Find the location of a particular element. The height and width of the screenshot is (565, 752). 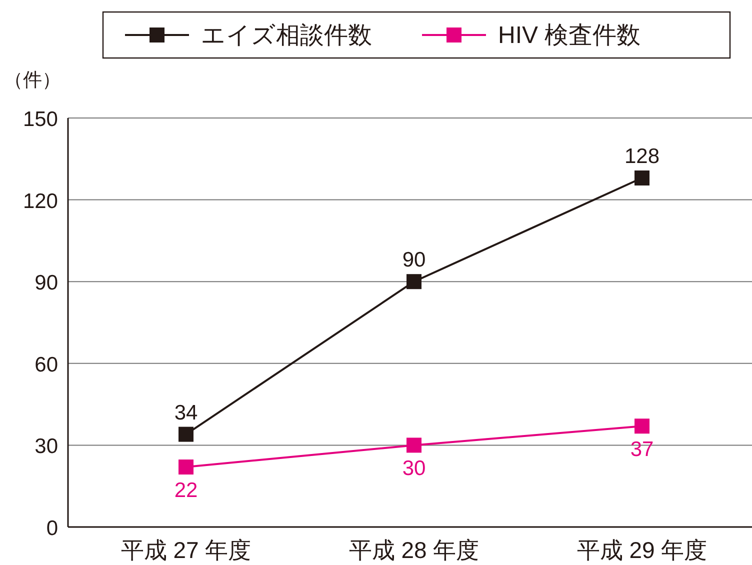

y-tick-label: 0 is located at coordinates (52, 528).